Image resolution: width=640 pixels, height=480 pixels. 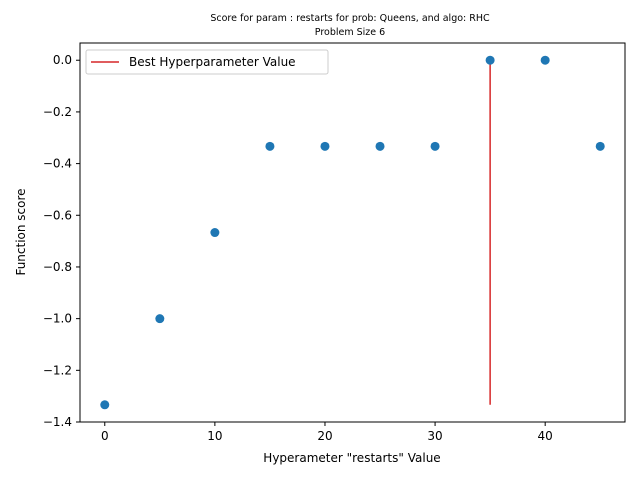 What do you see at coordinates (434, 436) in the screenshot?
I see `x-tick-label: 30` at bounding box center [434, 436].